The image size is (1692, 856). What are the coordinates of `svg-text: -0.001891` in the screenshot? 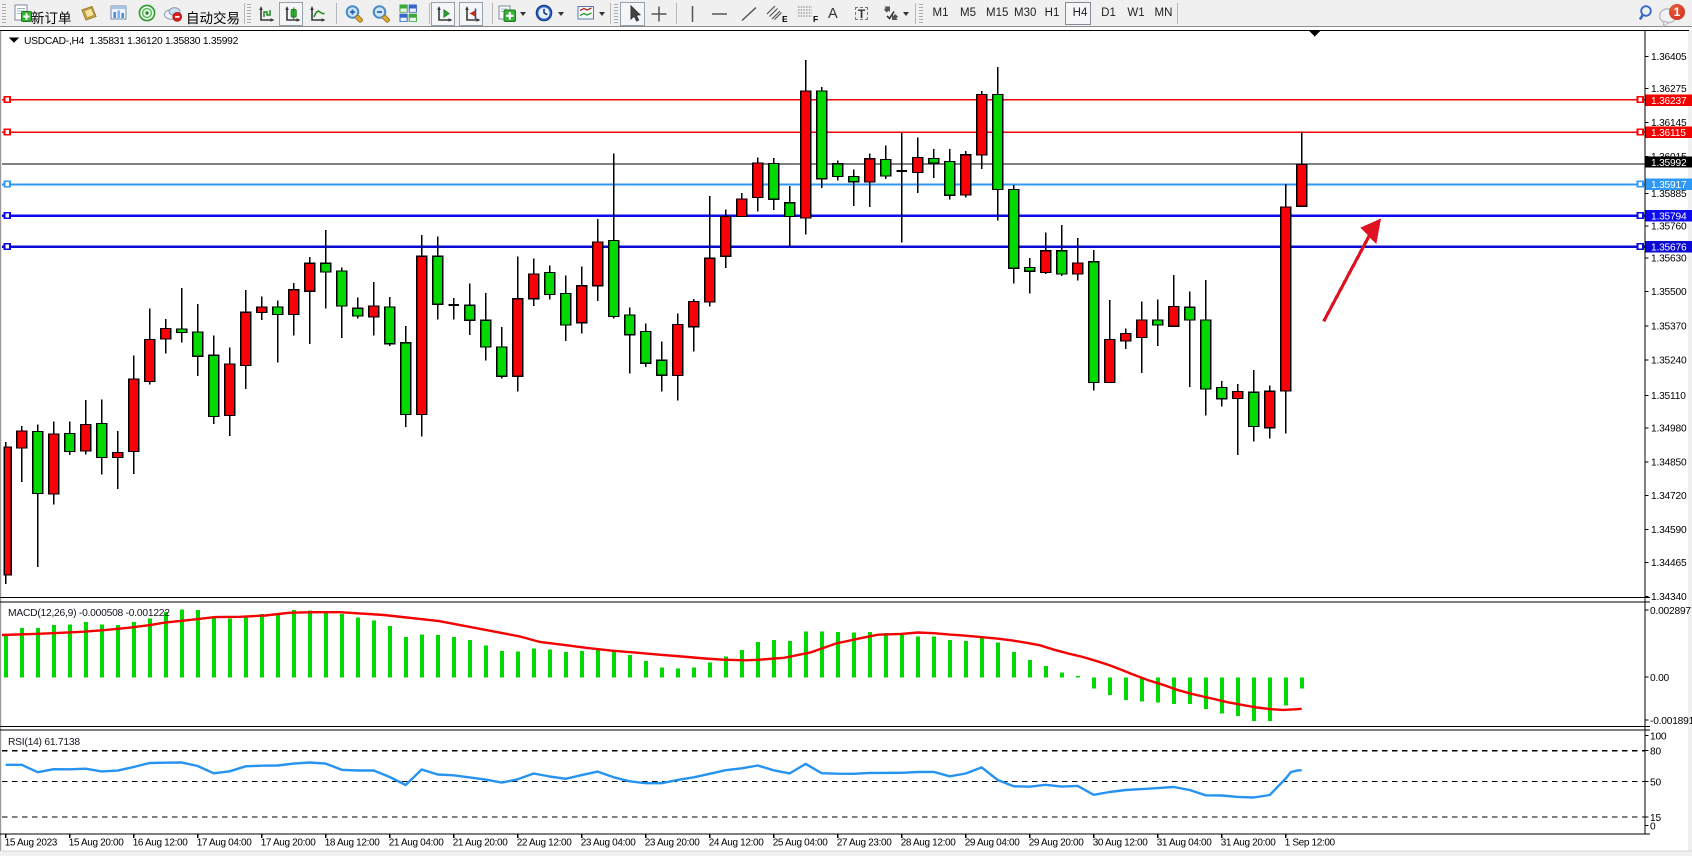 It's located at (1671, 721).